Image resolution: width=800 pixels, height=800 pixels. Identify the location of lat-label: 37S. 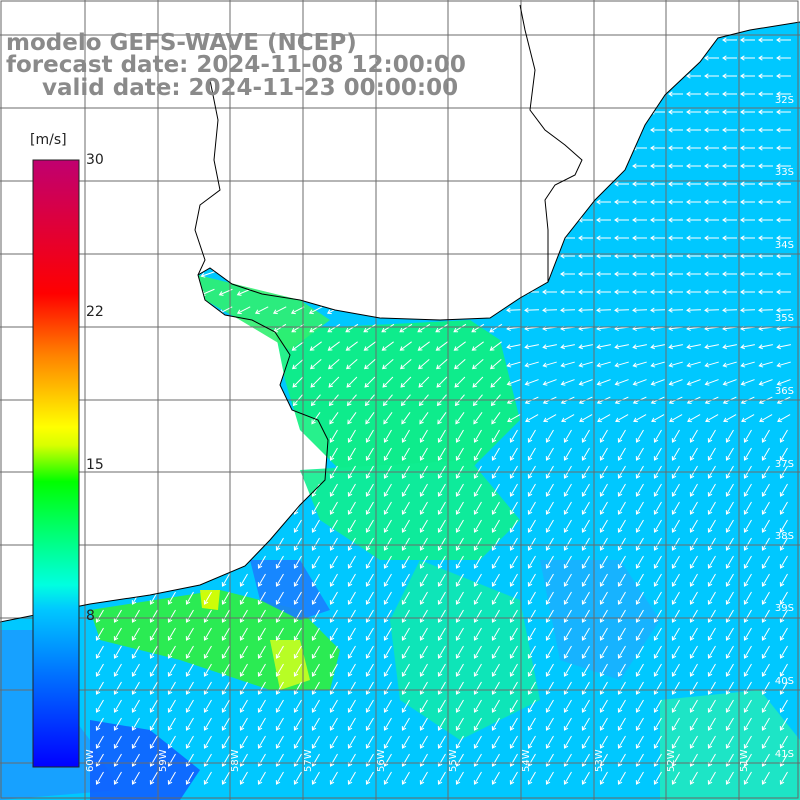
(784, 464).